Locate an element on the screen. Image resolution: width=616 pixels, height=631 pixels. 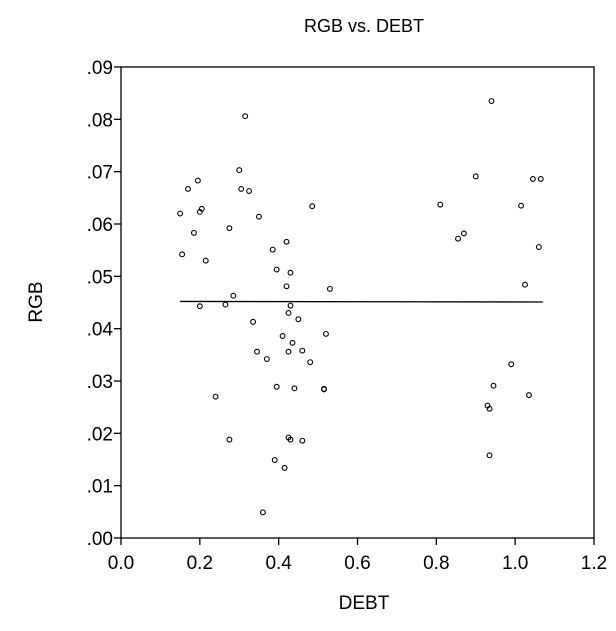
x-tick-label: 0.0 is located at coordinates (121, 563).